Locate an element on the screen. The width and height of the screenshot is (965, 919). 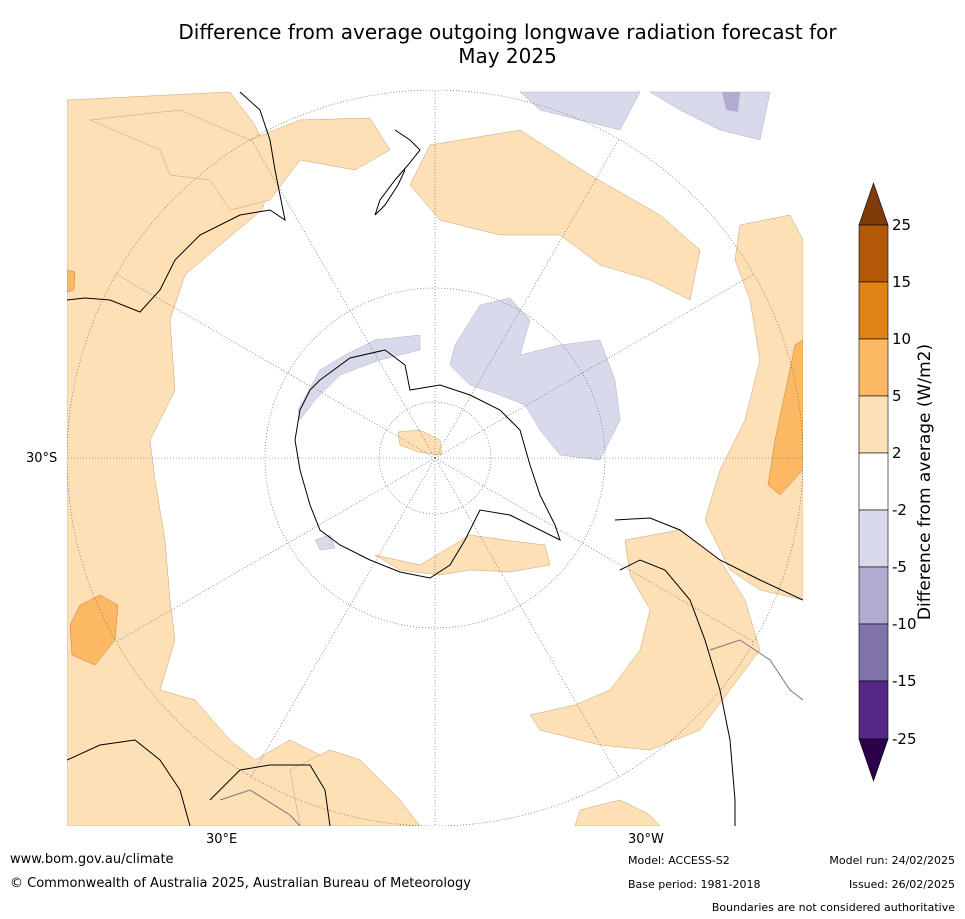
south-america-coast is located at coordinates (708, 671).